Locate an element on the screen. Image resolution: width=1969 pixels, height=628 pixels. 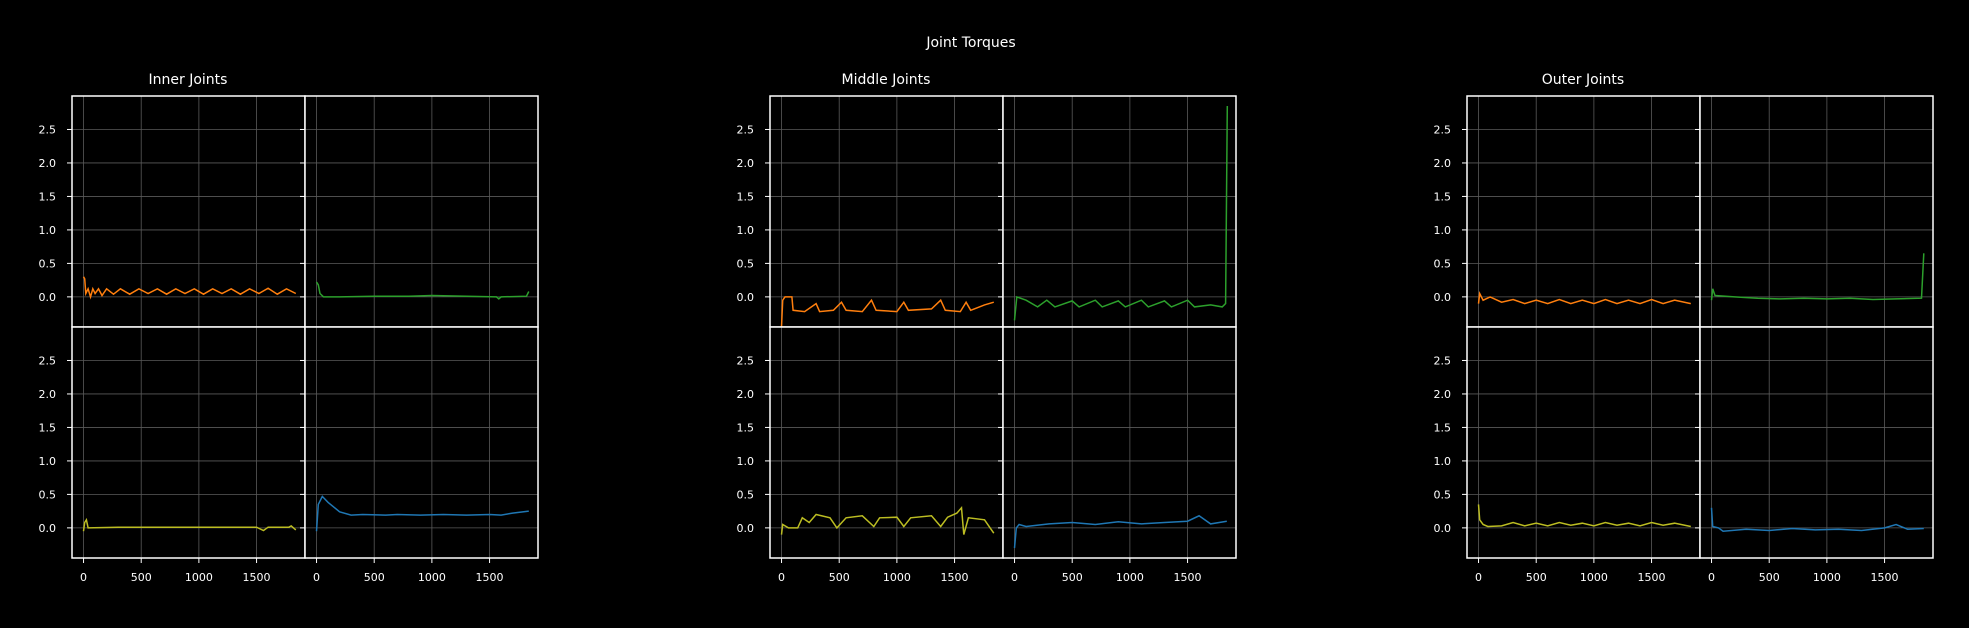
panel-3-4: 0 500 1000 1500 is located at coordinates (1814, 455).